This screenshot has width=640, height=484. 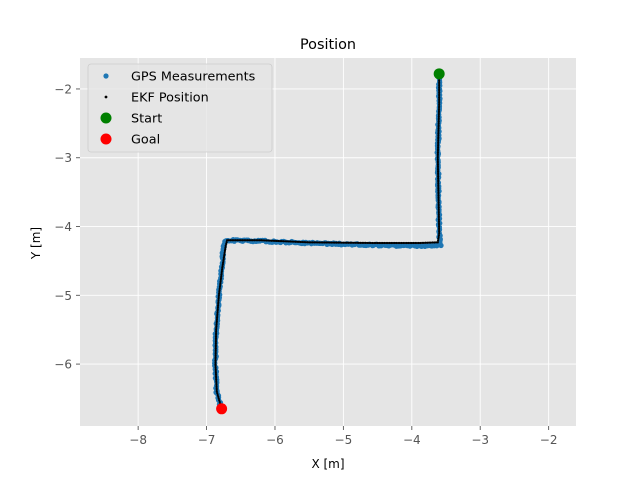 What do you see at coordinates (193, 77) in the screenshot?
I see `legend-label-gps: GPS Measurements` at bounding box center [193, 77].